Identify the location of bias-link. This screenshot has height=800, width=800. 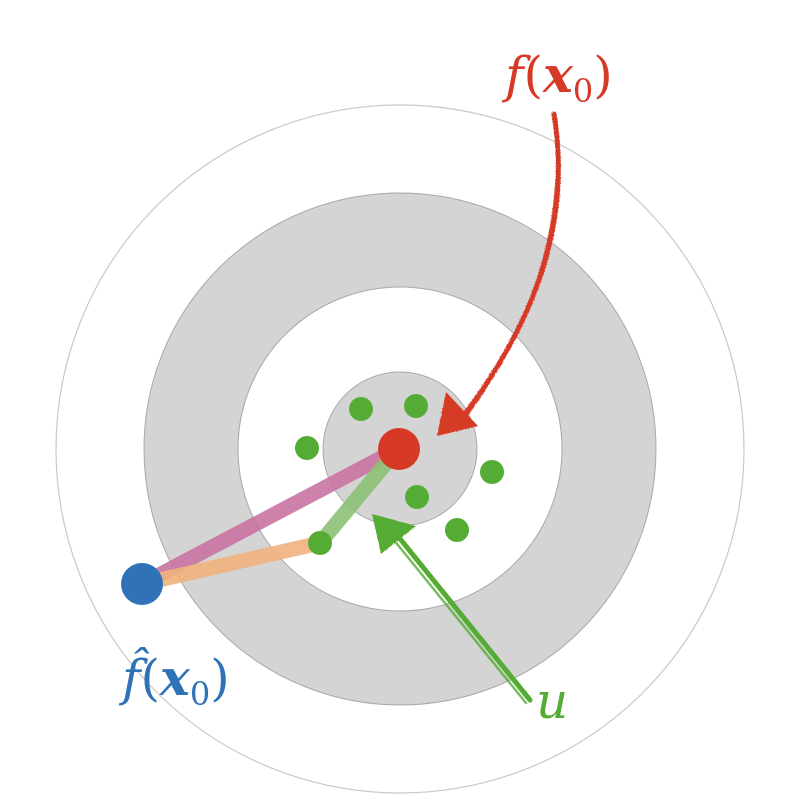
(270, 516).